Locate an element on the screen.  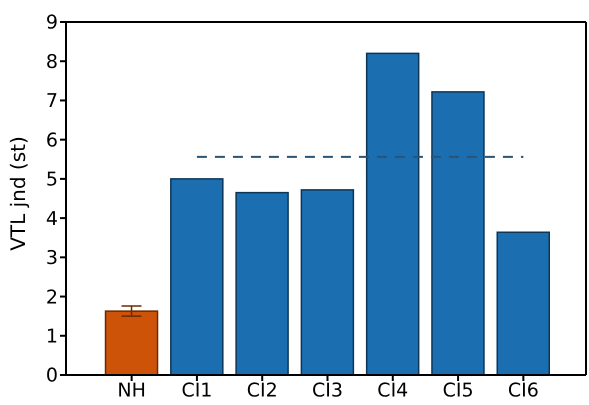
y-tick-label: 9 is located at coordinates (52, 23).